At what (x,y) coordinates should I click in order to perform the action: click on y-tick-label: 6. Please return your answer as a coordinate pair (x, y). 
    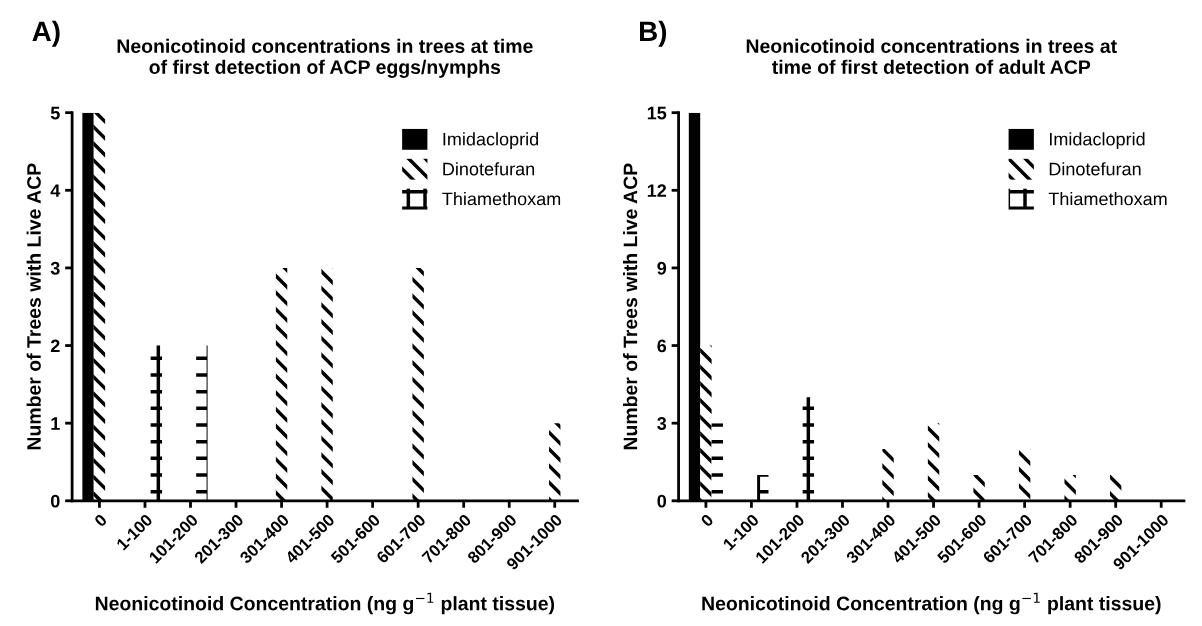
    Looking at the image, I should click on (662, 346).